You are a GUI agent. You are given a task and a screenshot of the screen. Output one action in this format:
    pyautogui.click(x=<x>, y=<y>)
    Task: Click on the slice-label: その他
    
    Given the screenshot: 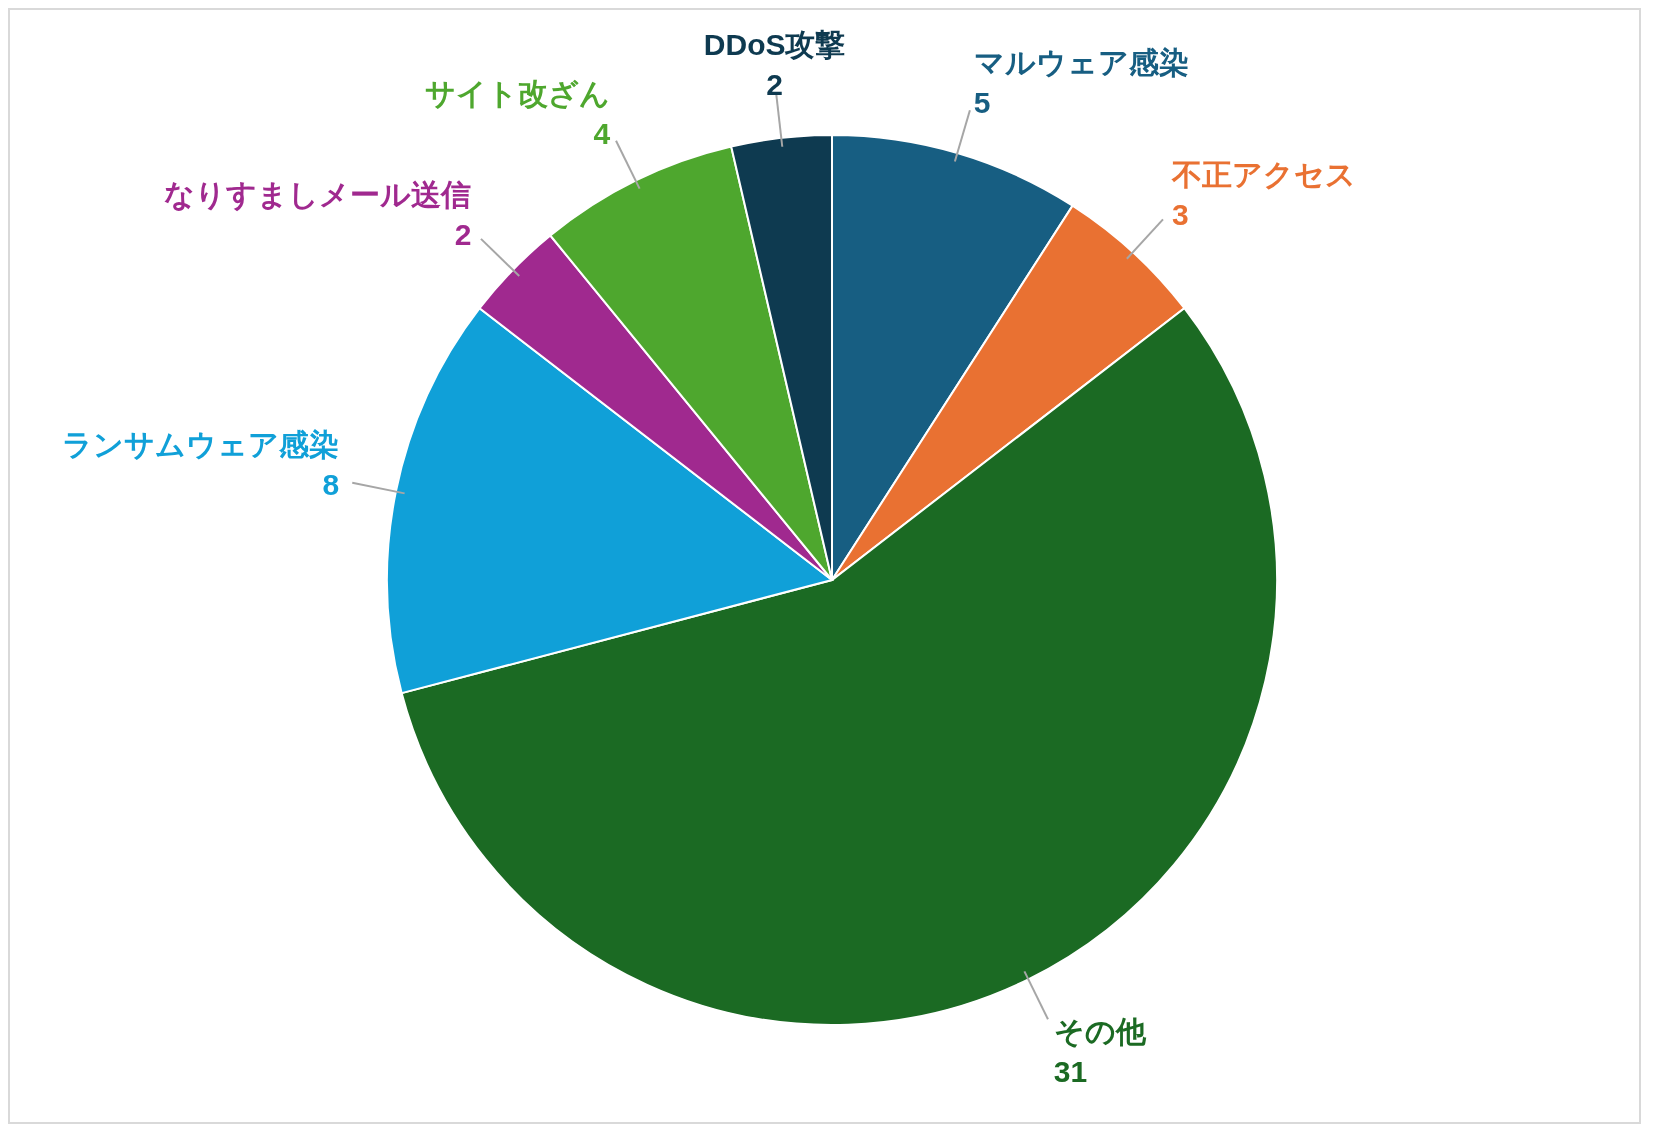 What is the action you would take?
    pyautogui.click(x=1100, y=1031)
    